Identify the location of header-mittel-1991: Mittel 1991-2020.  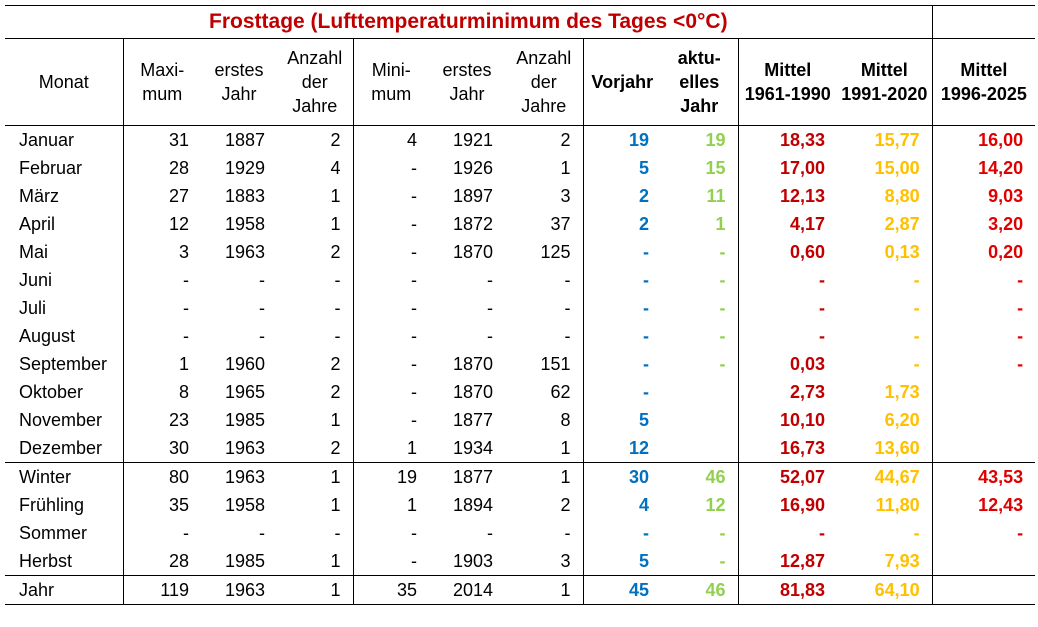
(884, 82).